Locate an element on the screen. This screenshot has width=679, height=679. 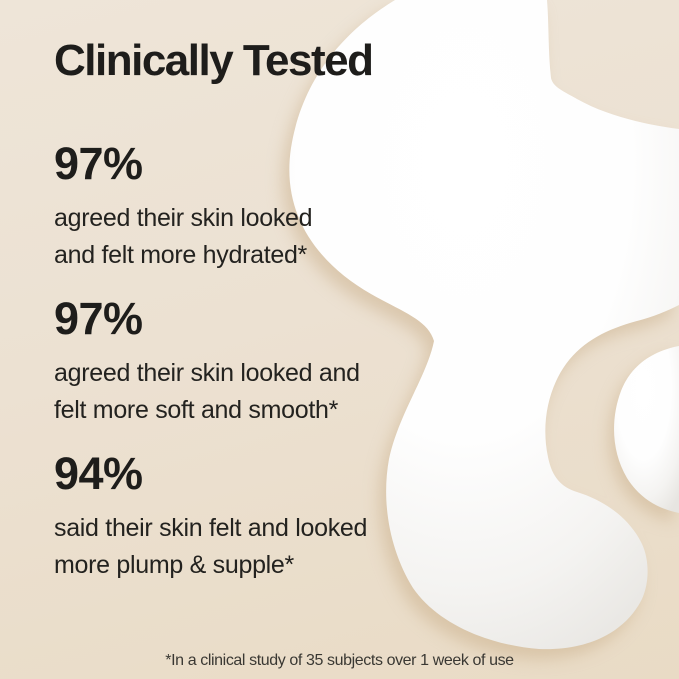
stat-description-line: felt more soft and smooth* is located at coordinates (196, 410).